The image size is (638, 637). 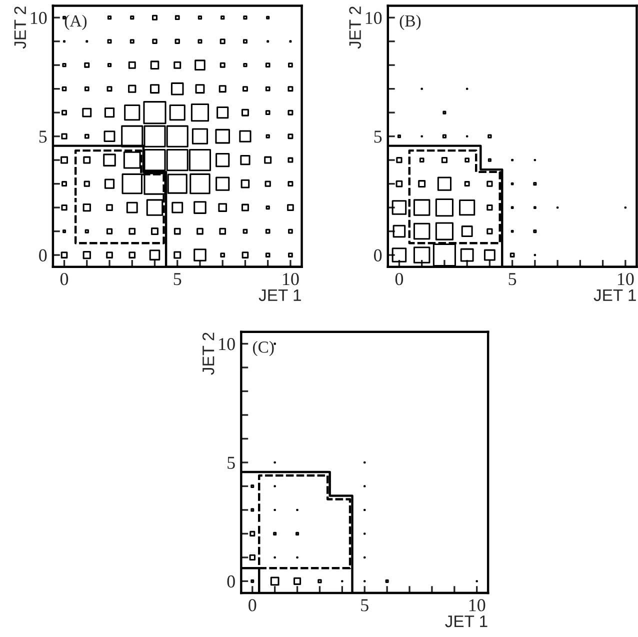 I want to click on line-series, so click(x=119, y=196).